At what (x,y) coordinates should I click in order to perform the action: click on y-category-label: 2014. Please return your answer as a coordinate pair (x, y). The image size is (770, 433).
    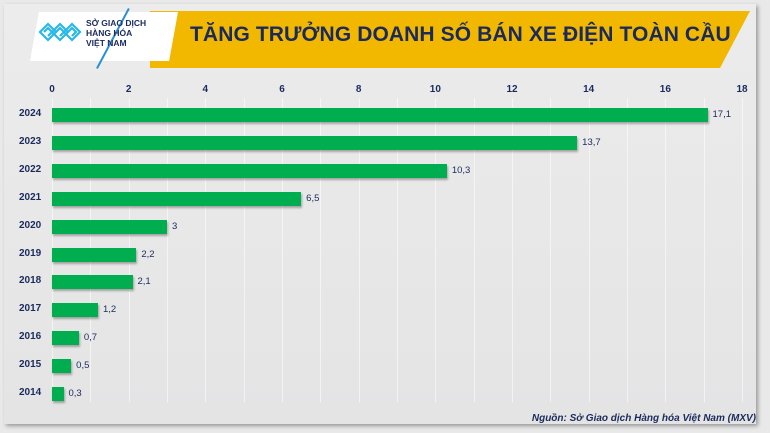
    Looking at the image, I should click on (30, 392).